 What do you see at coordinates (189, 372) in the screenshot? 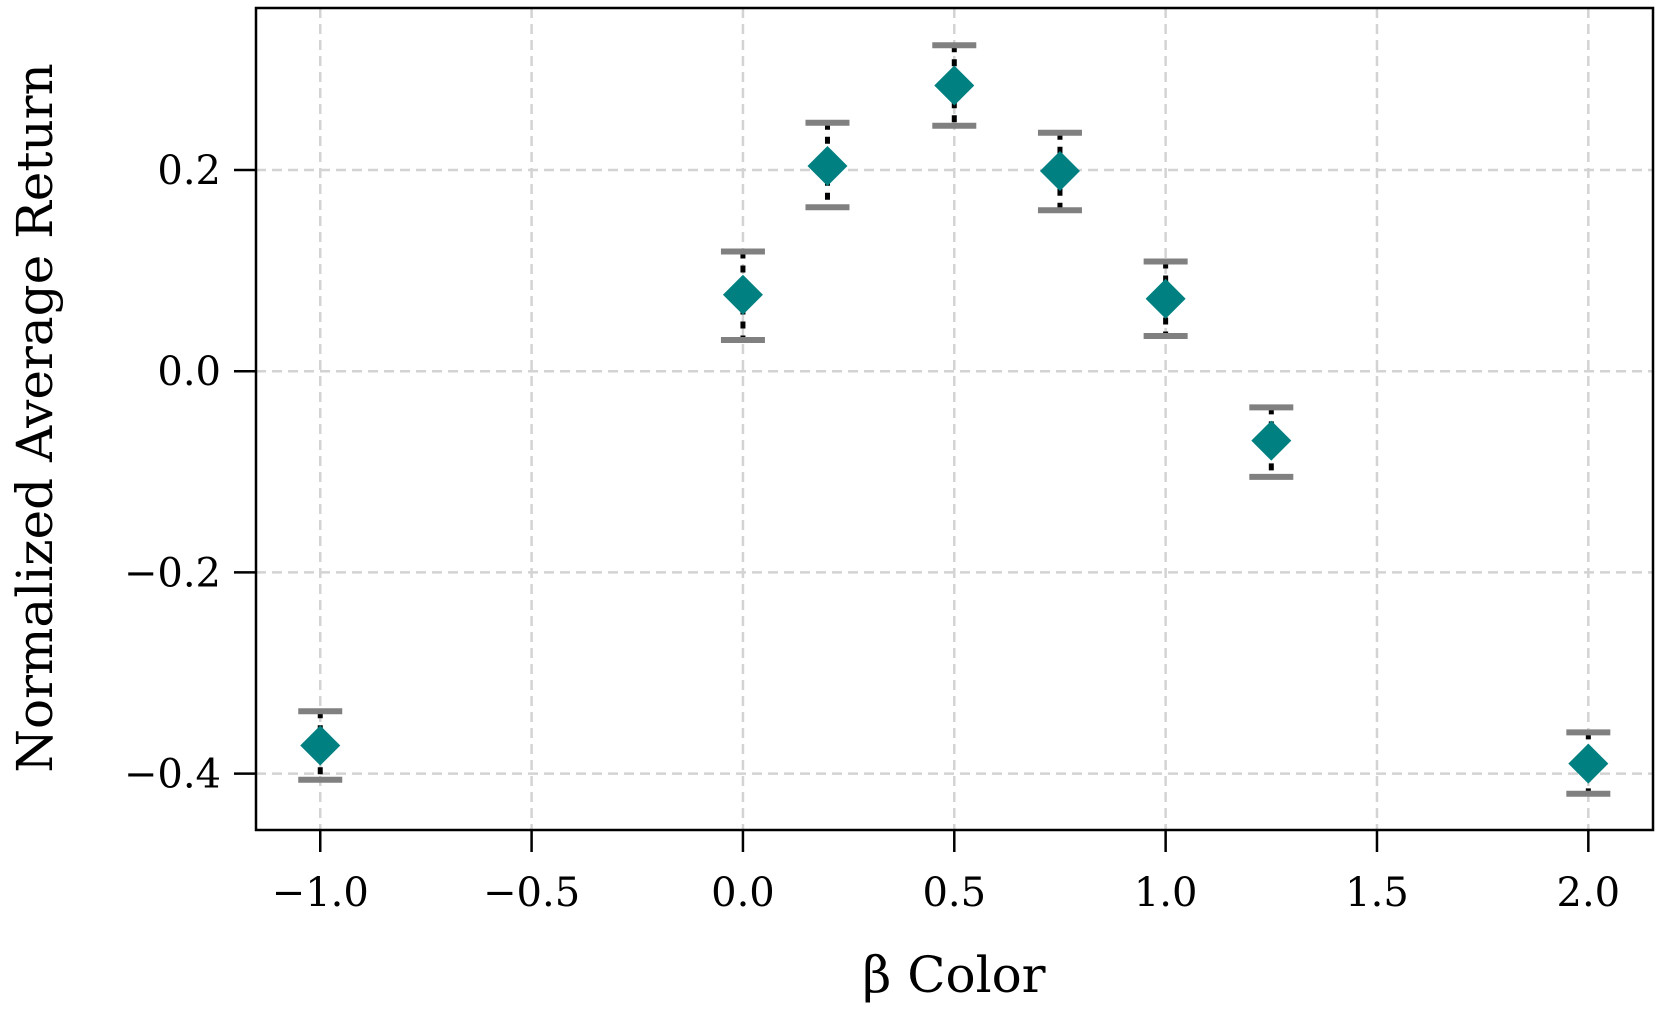
I see `y-tick-label: 0.0` at bounding box center [189, 372].